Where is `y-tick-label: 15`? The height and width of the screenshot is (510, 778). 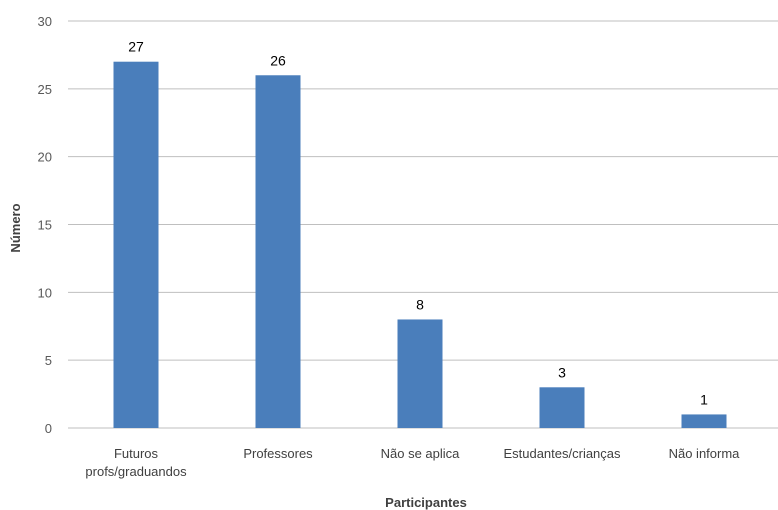 y-tick-label: 15 is located at coordinates (45, 225).